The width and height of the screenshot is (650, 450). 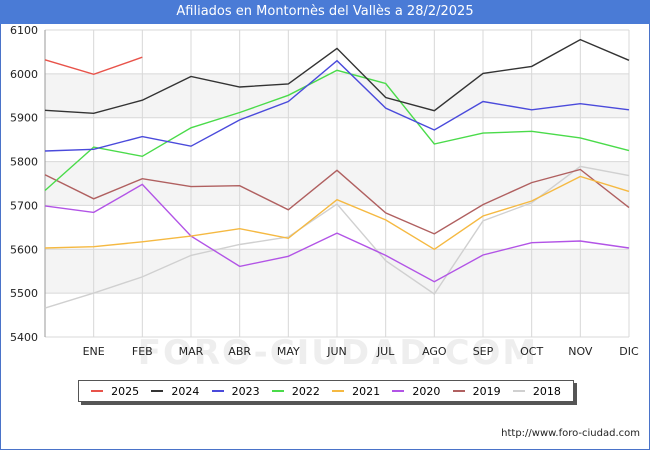 I want to click on y-tick-label: 6100, so click(x=24, y=30).